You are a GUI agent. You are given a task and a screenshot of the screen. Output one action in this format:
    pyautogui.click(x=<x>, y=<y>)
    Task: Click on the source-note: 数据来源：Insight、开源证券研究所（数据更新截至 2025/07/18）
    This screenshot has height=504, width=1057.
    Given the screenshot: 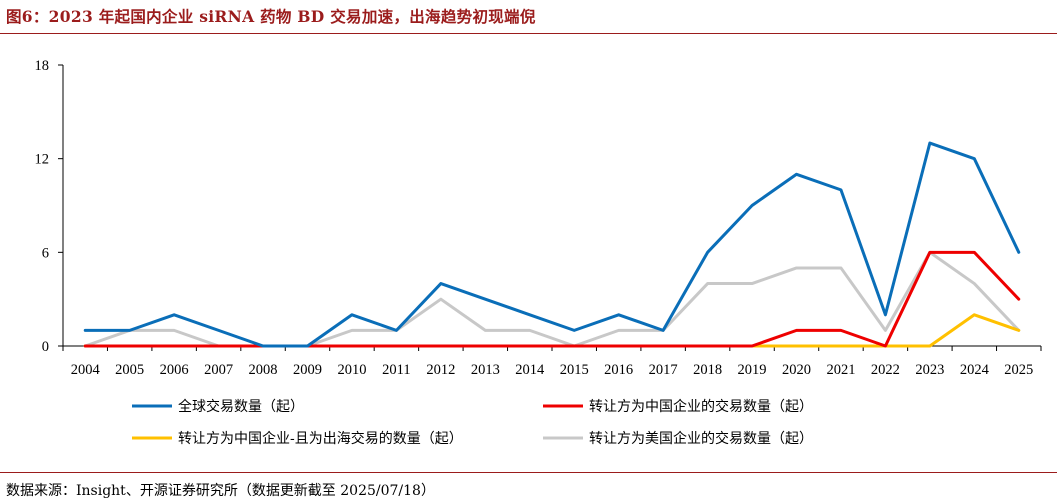 What is the action you would take?
    pyautogui.click(x=220, y=491)
    